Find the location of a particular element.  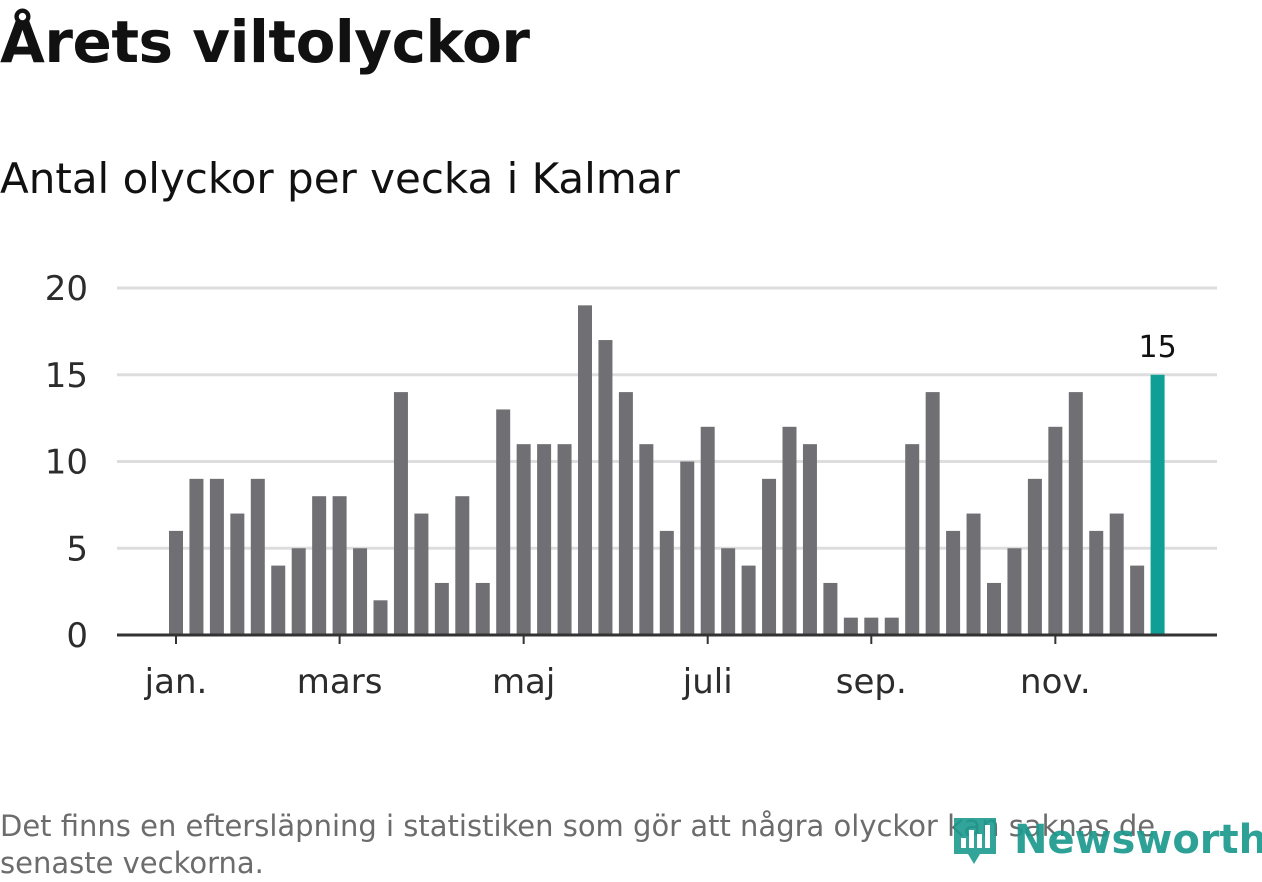

y-tick-label: 15 is located at coordinates (66, 376).